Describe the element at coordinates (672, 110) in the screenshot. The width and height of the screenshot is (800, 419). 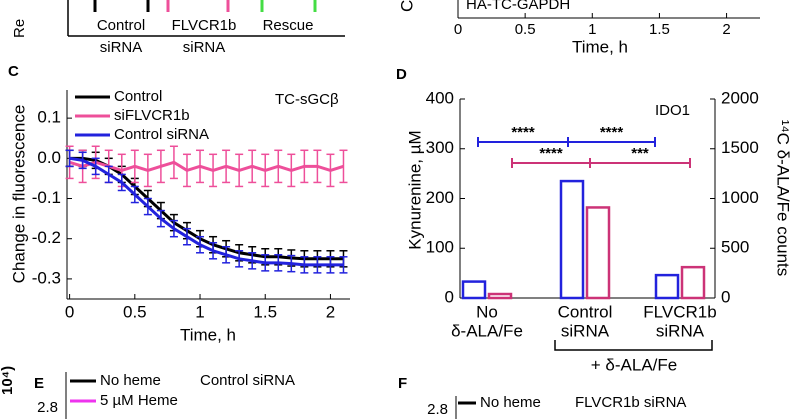
I see `annotation: IDO1` at that location.